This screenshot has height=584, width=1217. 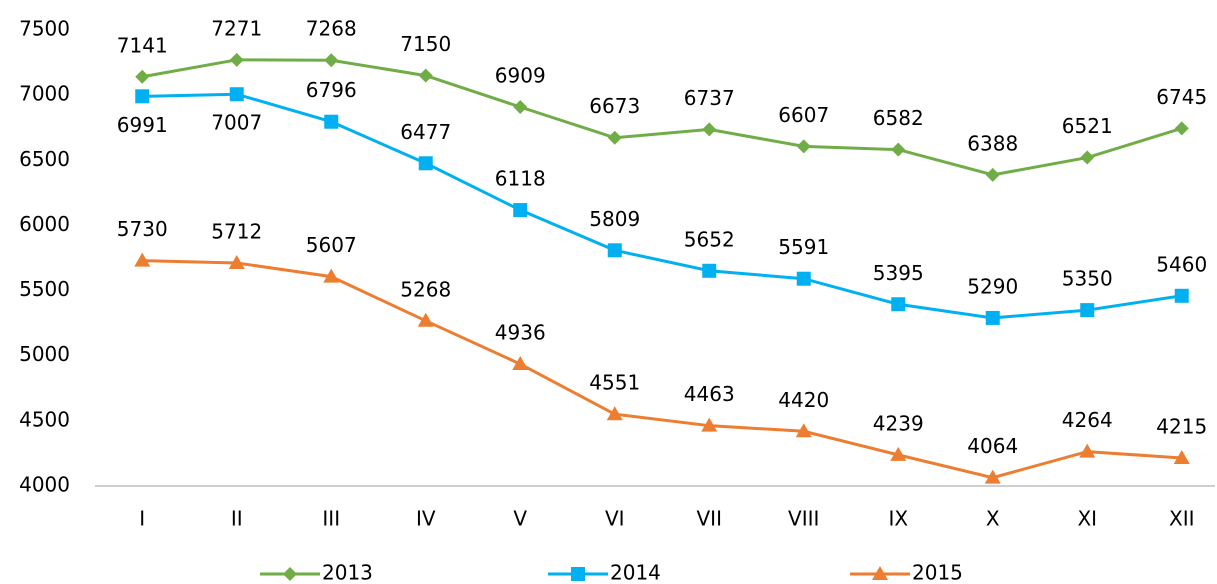 I want to click on x-tick-label: XII, so click(x=1182, y=519).